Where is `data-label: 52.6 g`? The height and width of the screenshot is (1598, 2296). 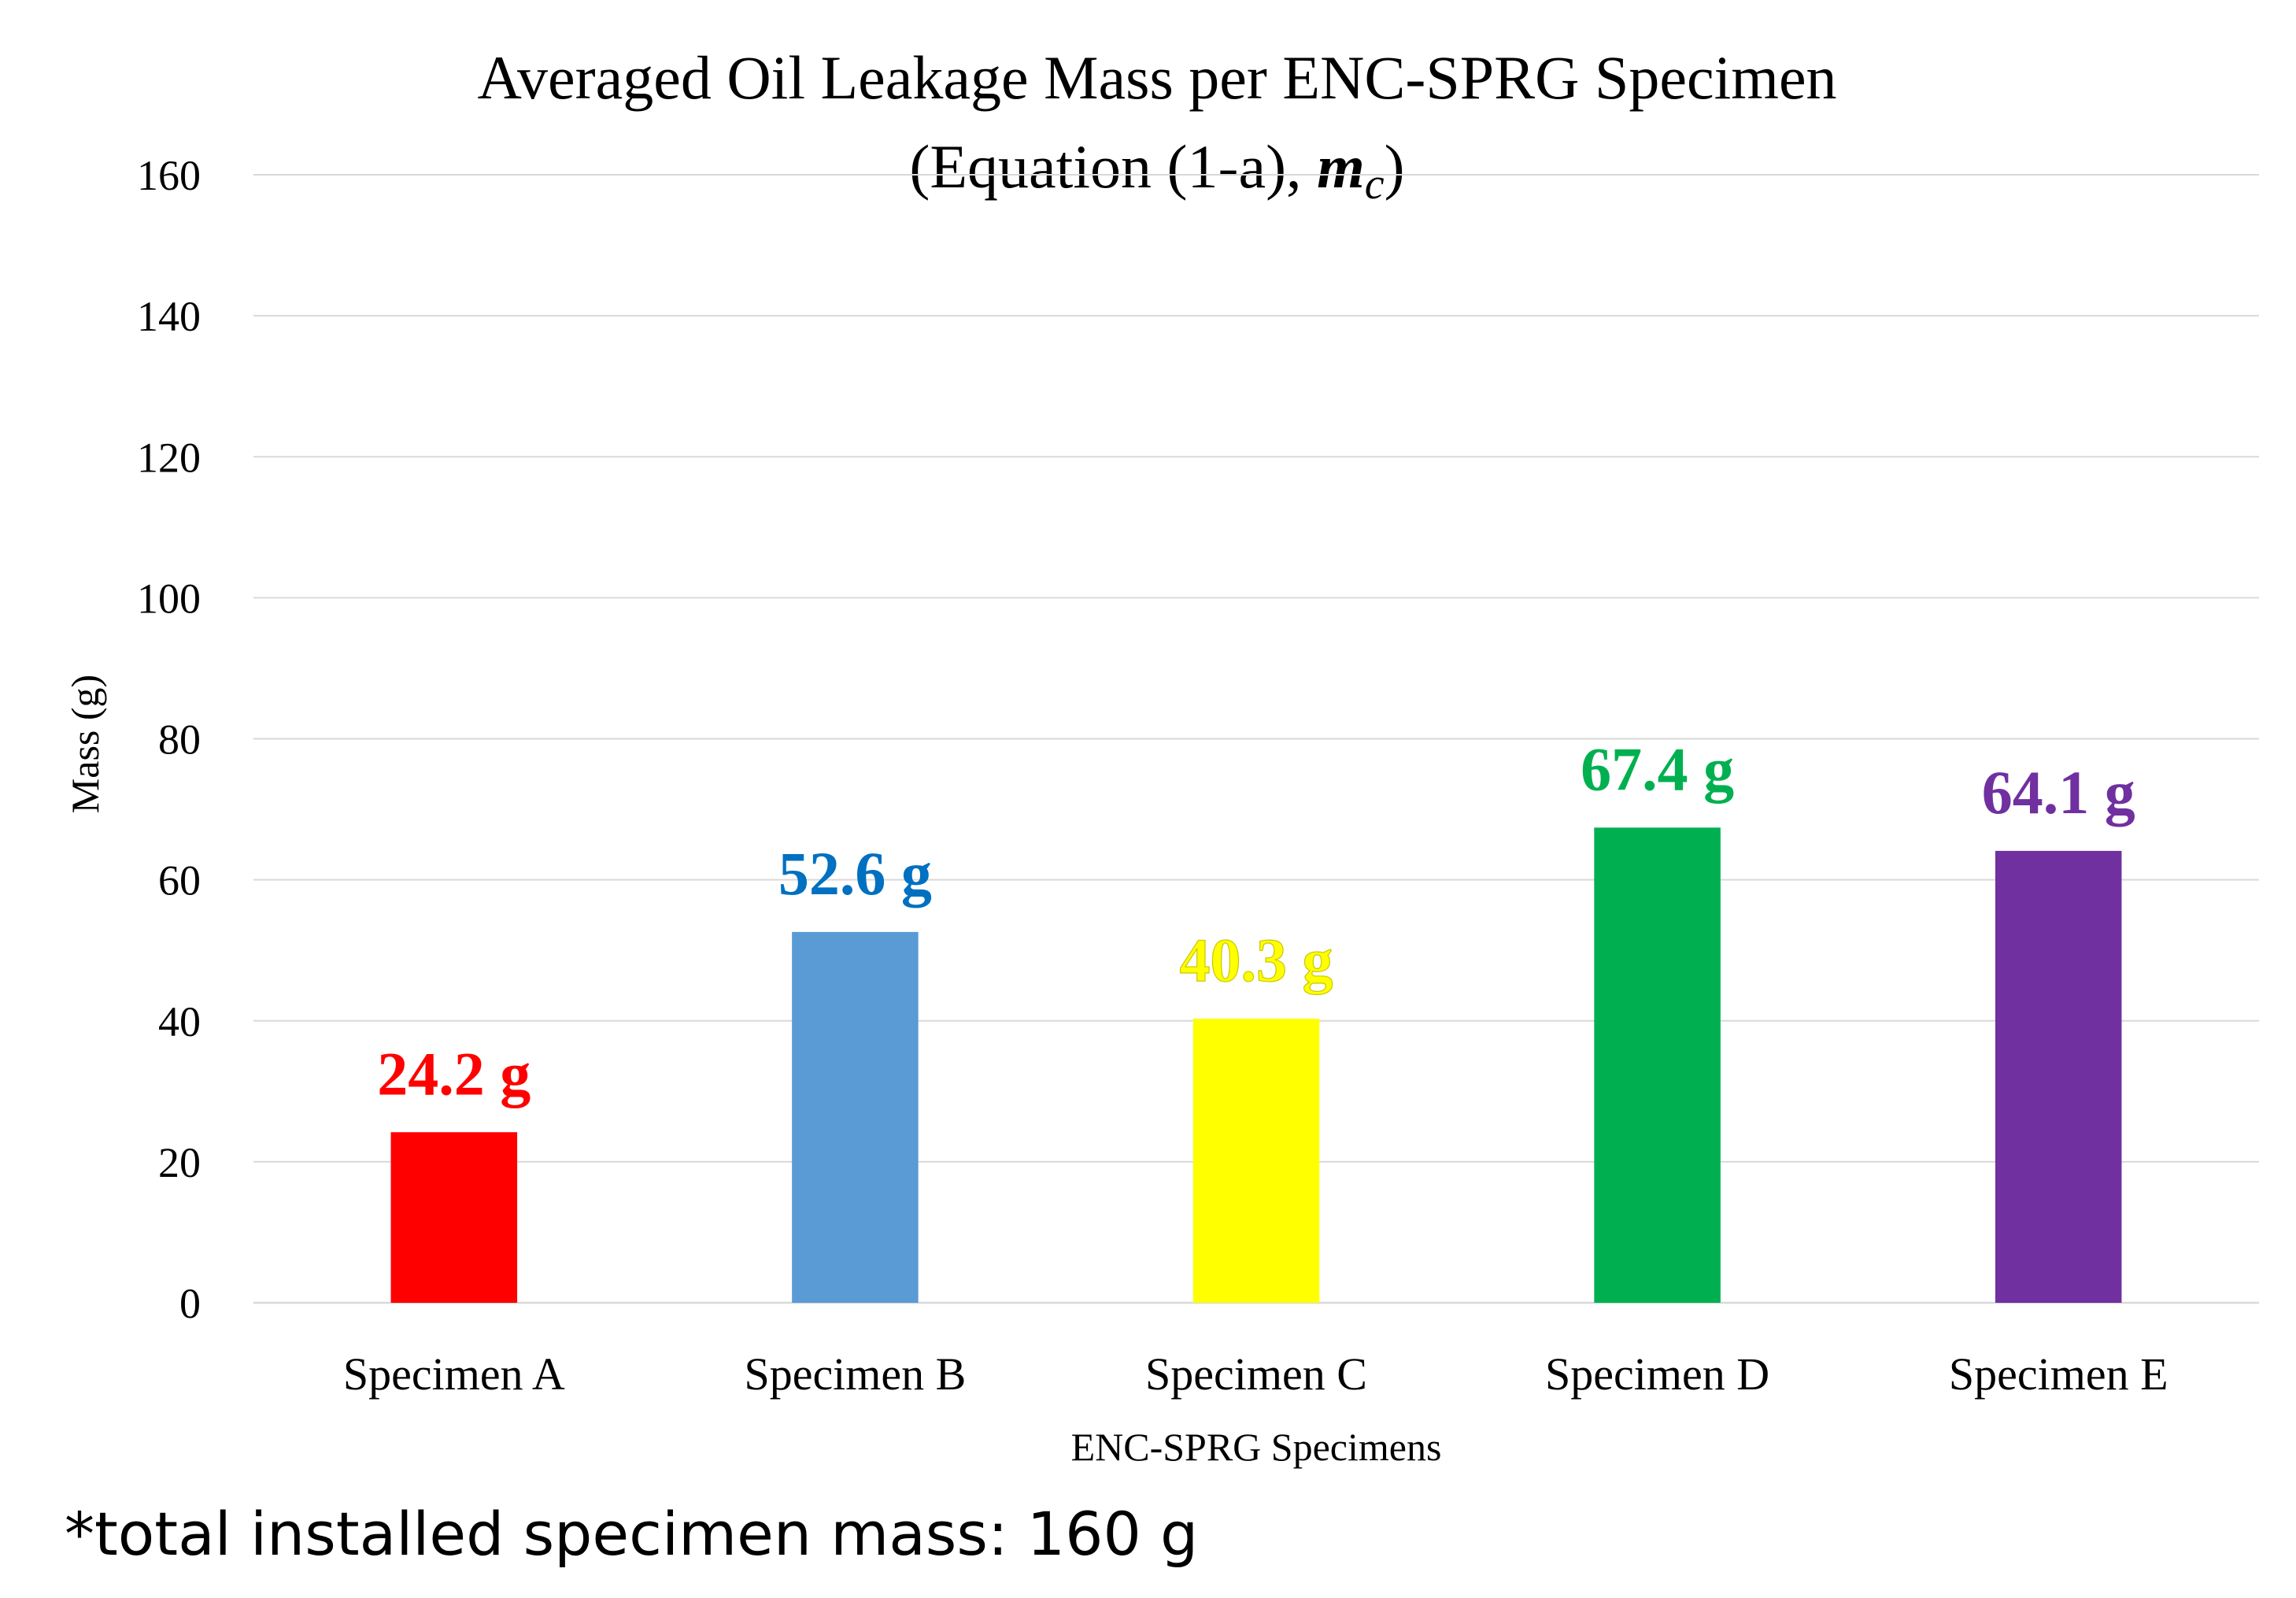
data-label: 52.6 g is located at coordinates (855, 873).